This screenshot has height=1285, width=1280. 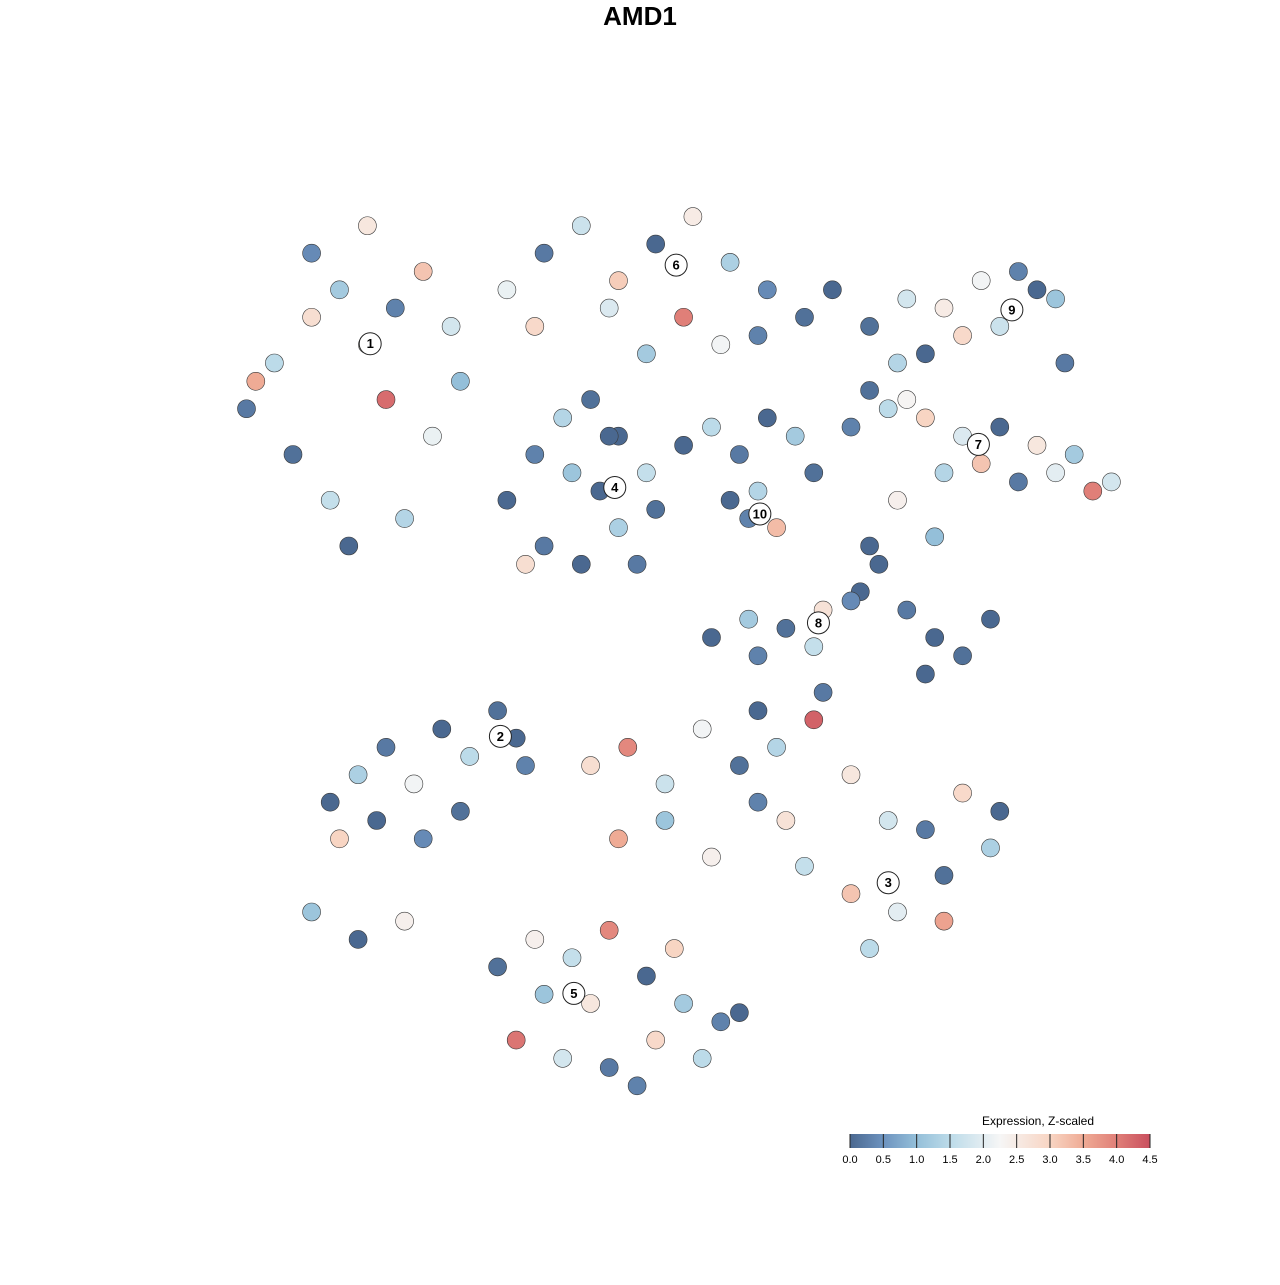 I want to click on colorbar-tick-label: 1.0, so click(x=916, y=1160).